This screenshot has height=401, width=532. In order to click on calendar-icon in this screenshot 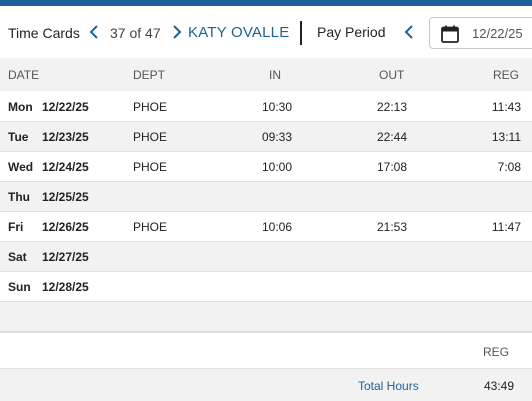, I will do `click(450, 34)`.